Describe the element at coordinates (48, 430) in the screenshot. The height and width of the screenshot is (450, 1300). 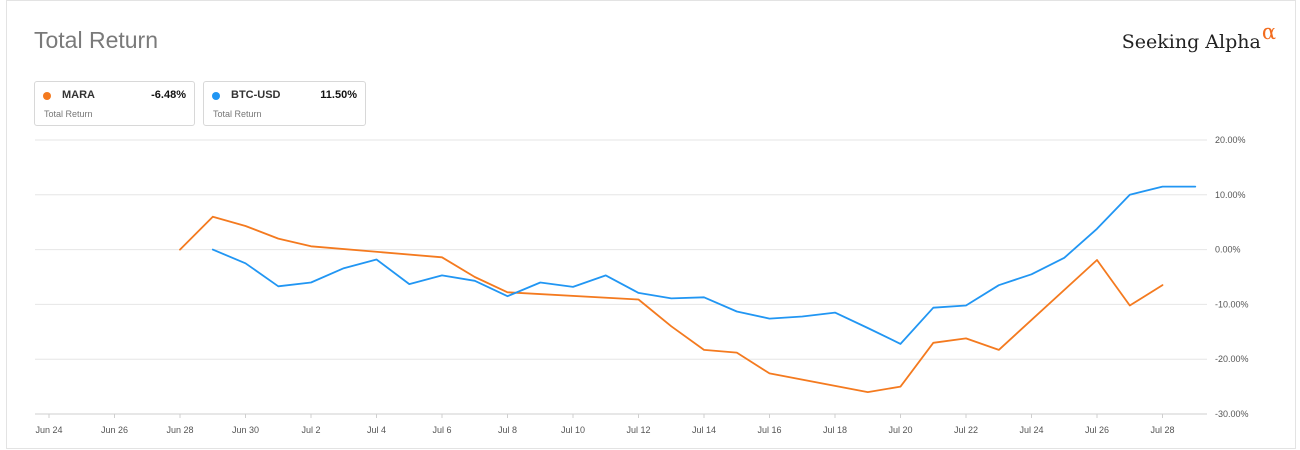
I see `x-tick-label: Jun 24` at that location.